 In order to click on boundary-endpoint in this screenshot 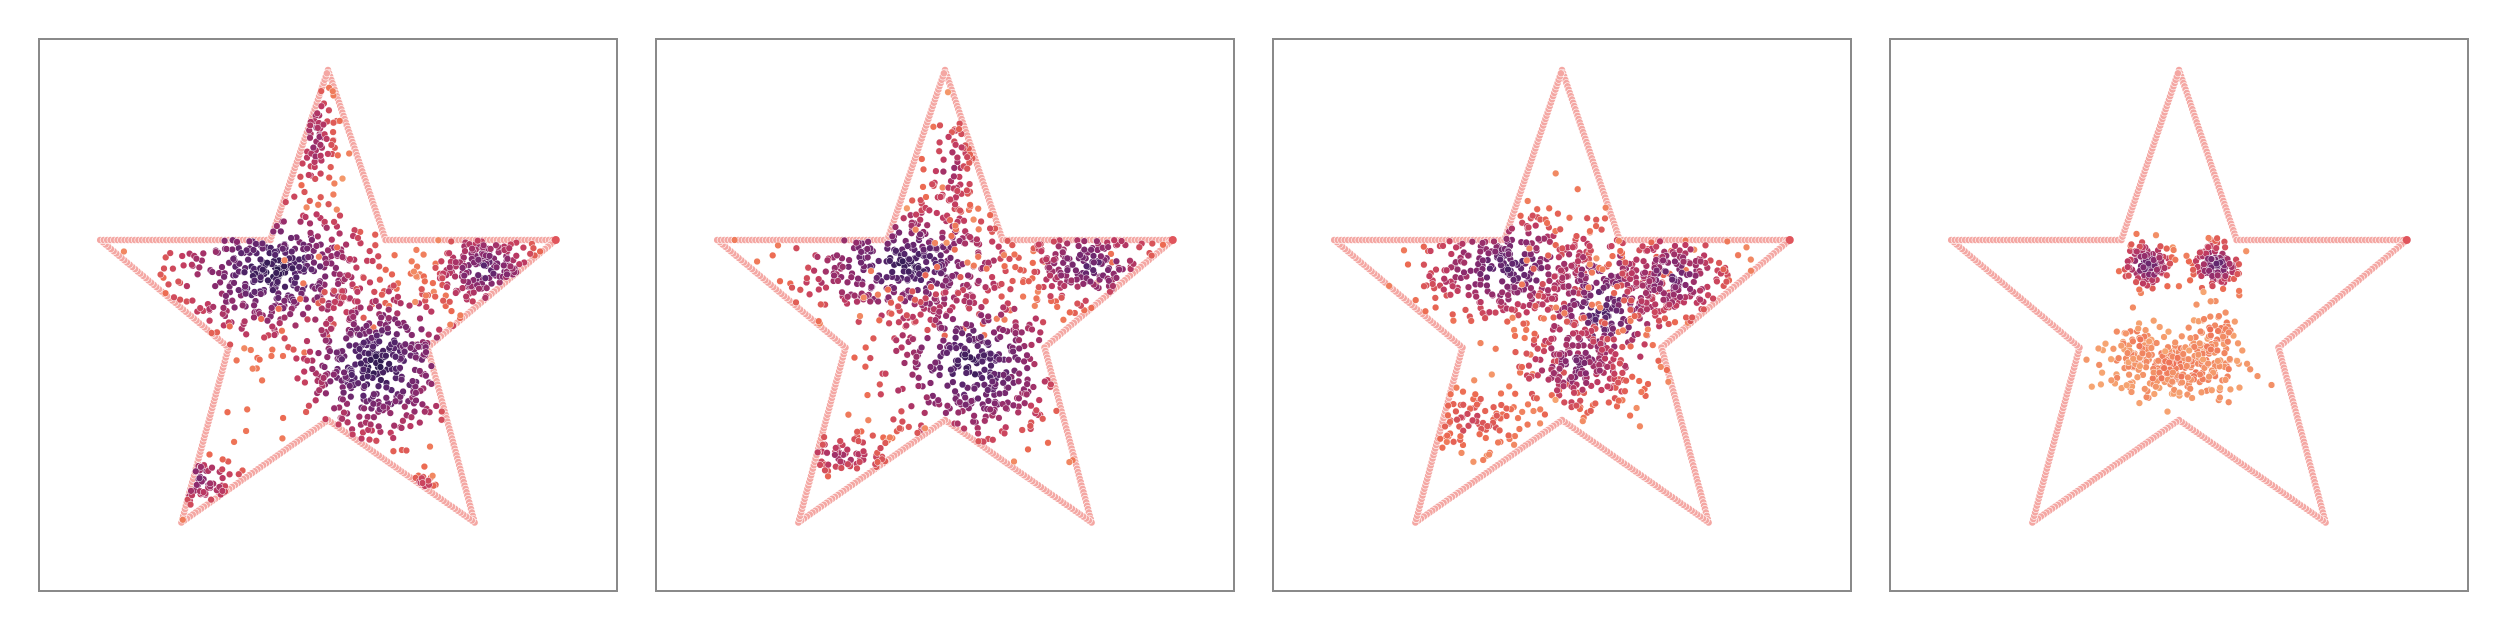, I will do `click(555, 240)`.